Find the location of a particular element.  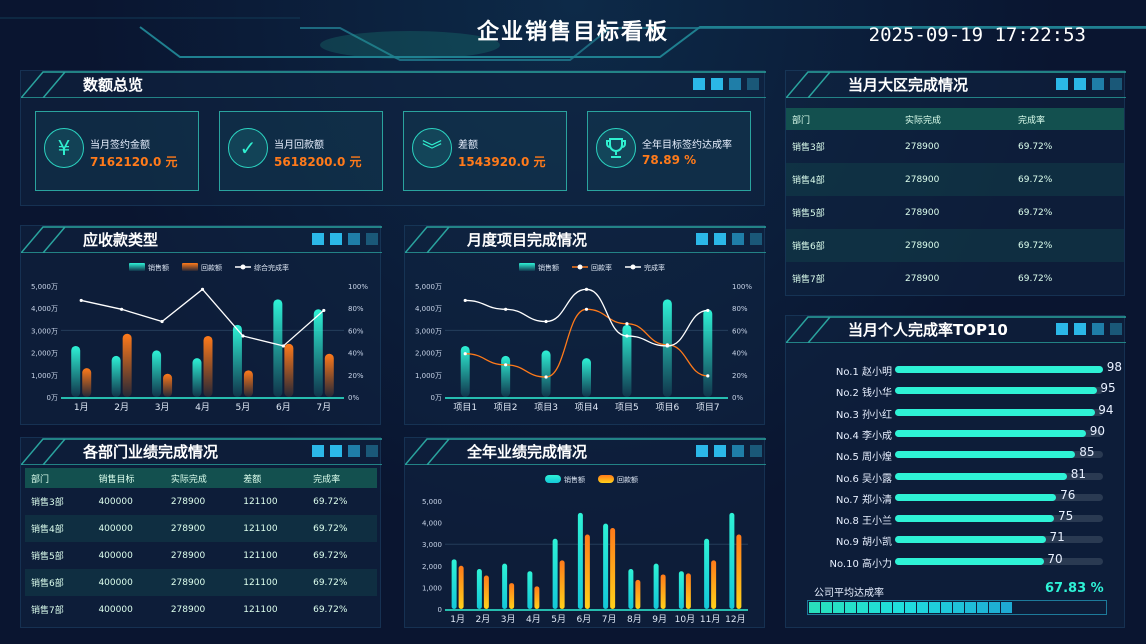

kpi-card: ✓ 当月回款额 5618200.0 元 is located at coordinates (301, 151).